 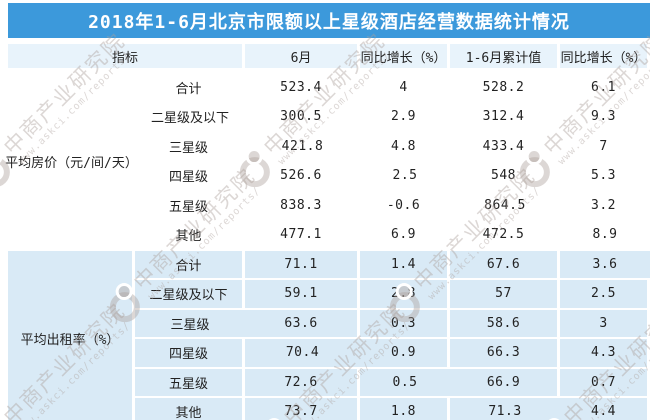 What do you see at coordinates (302, 86) in the screenshot?
I see `data-cell: 523.4` at bounding box center [302, 86].